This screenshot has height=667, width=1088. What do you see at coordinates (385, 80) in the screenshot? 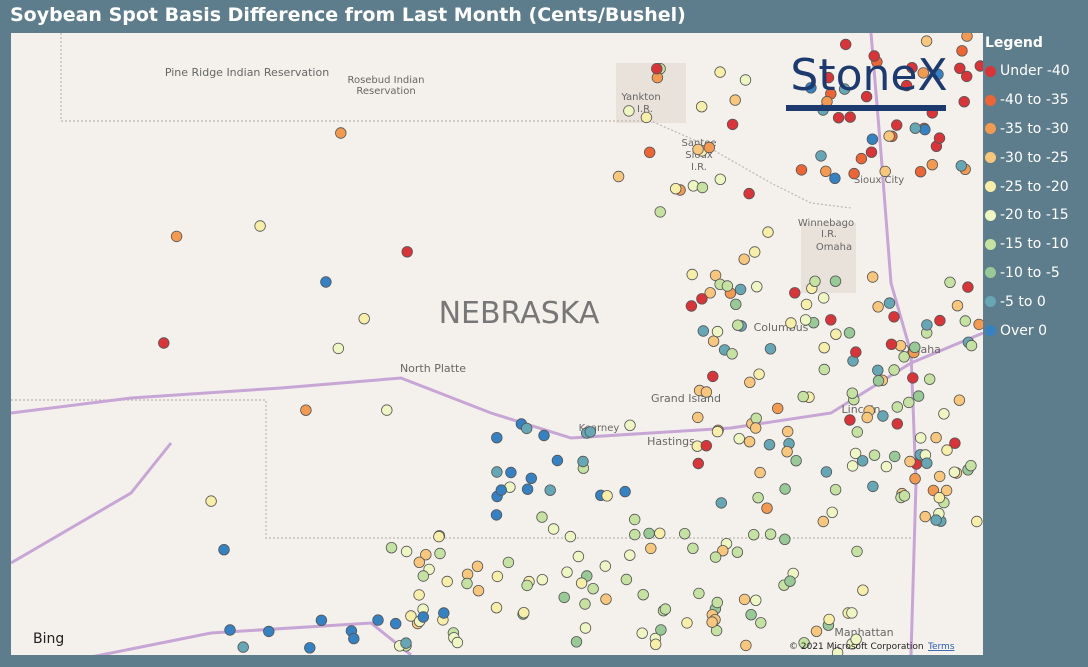
I see `map-label: Rosebud Indian` at bounding box center [385, 80].